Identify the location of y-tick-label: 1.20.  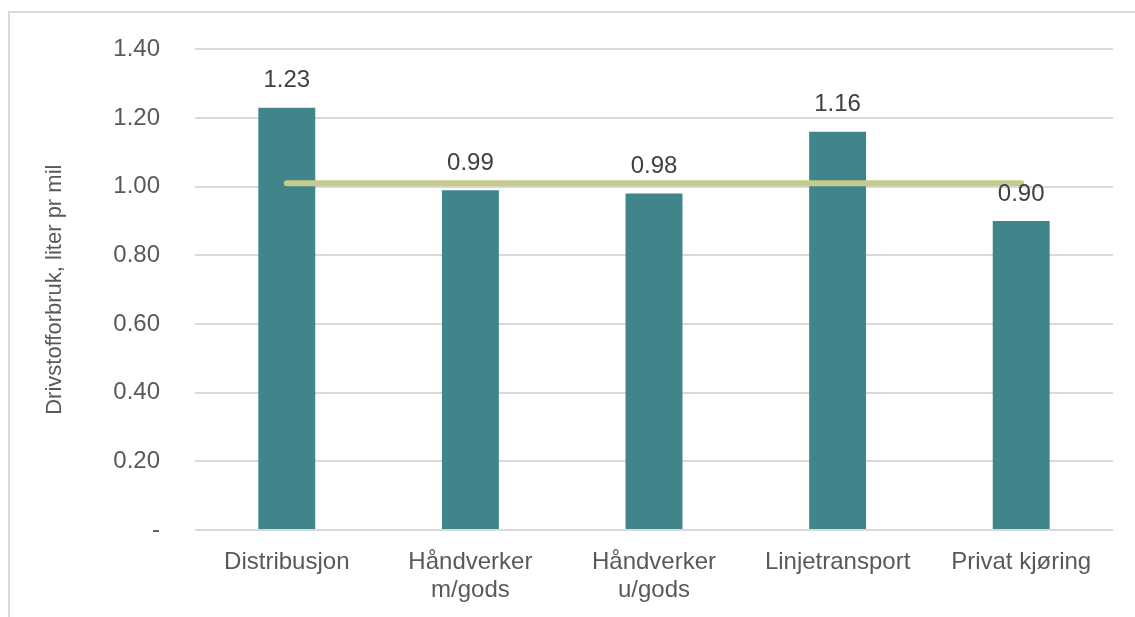
(136, 116).